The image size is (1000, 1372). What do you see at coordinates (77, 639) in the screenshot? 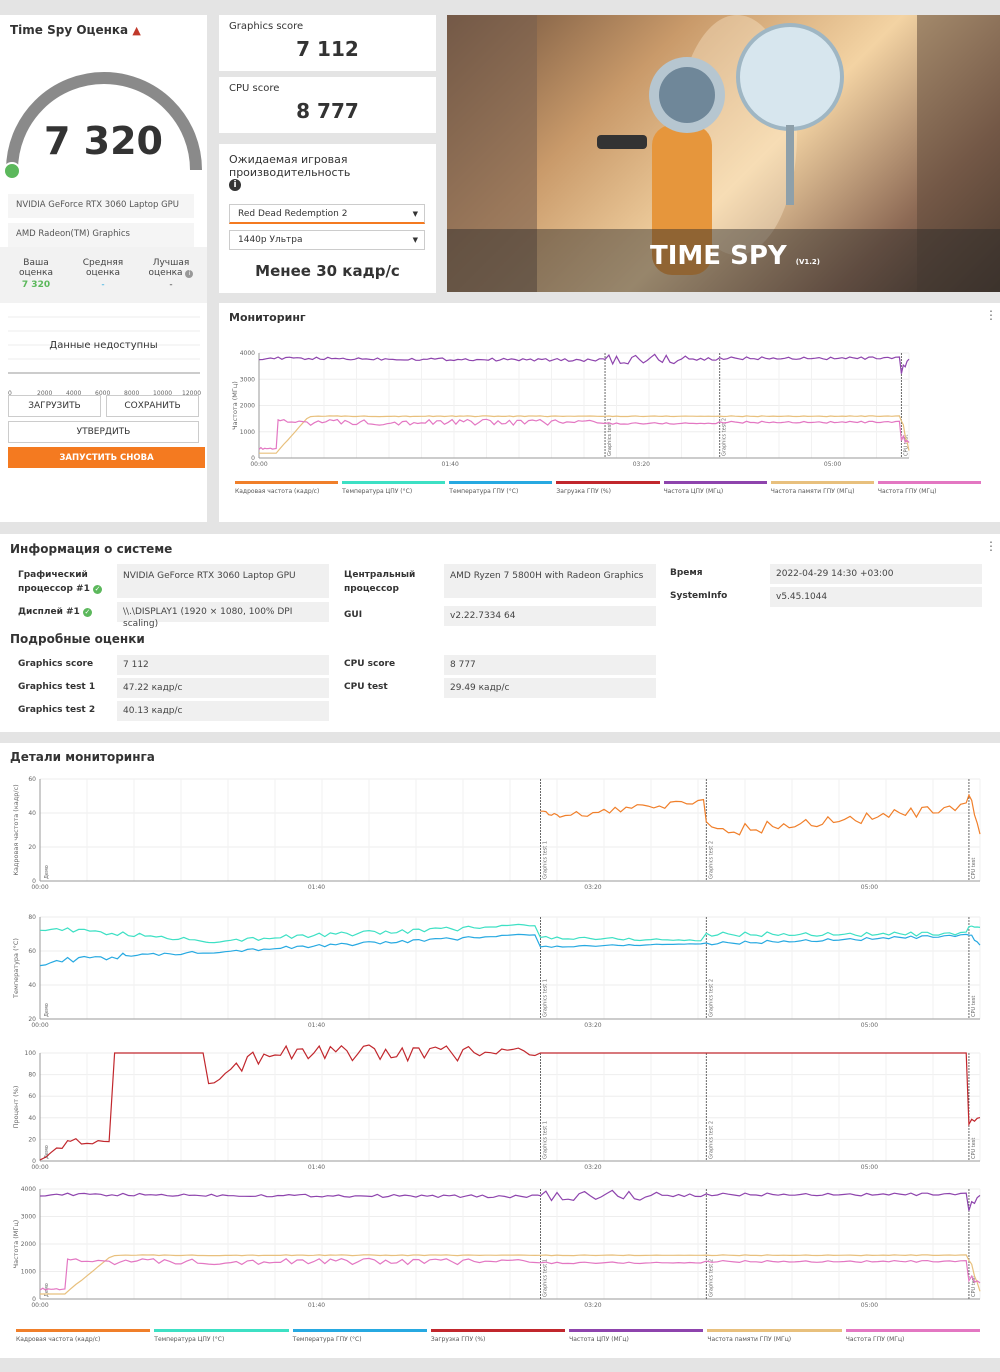
I see `detailed-scores-title: Подробные оценки` at bounding box center [77, 639].